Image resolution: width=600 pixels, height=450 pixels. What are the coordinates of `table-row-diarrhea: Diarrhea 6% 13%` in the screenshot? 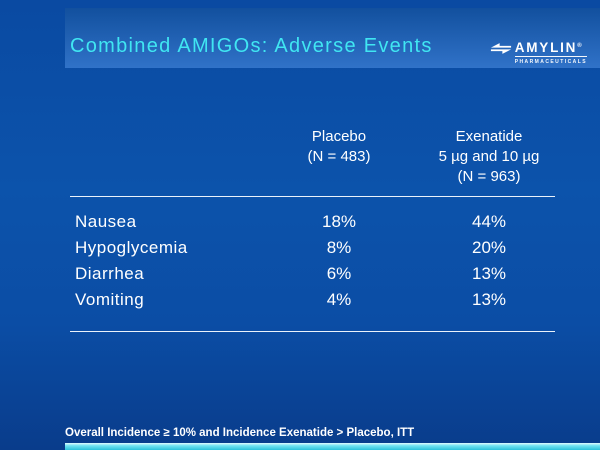 It's located at (300, 274).